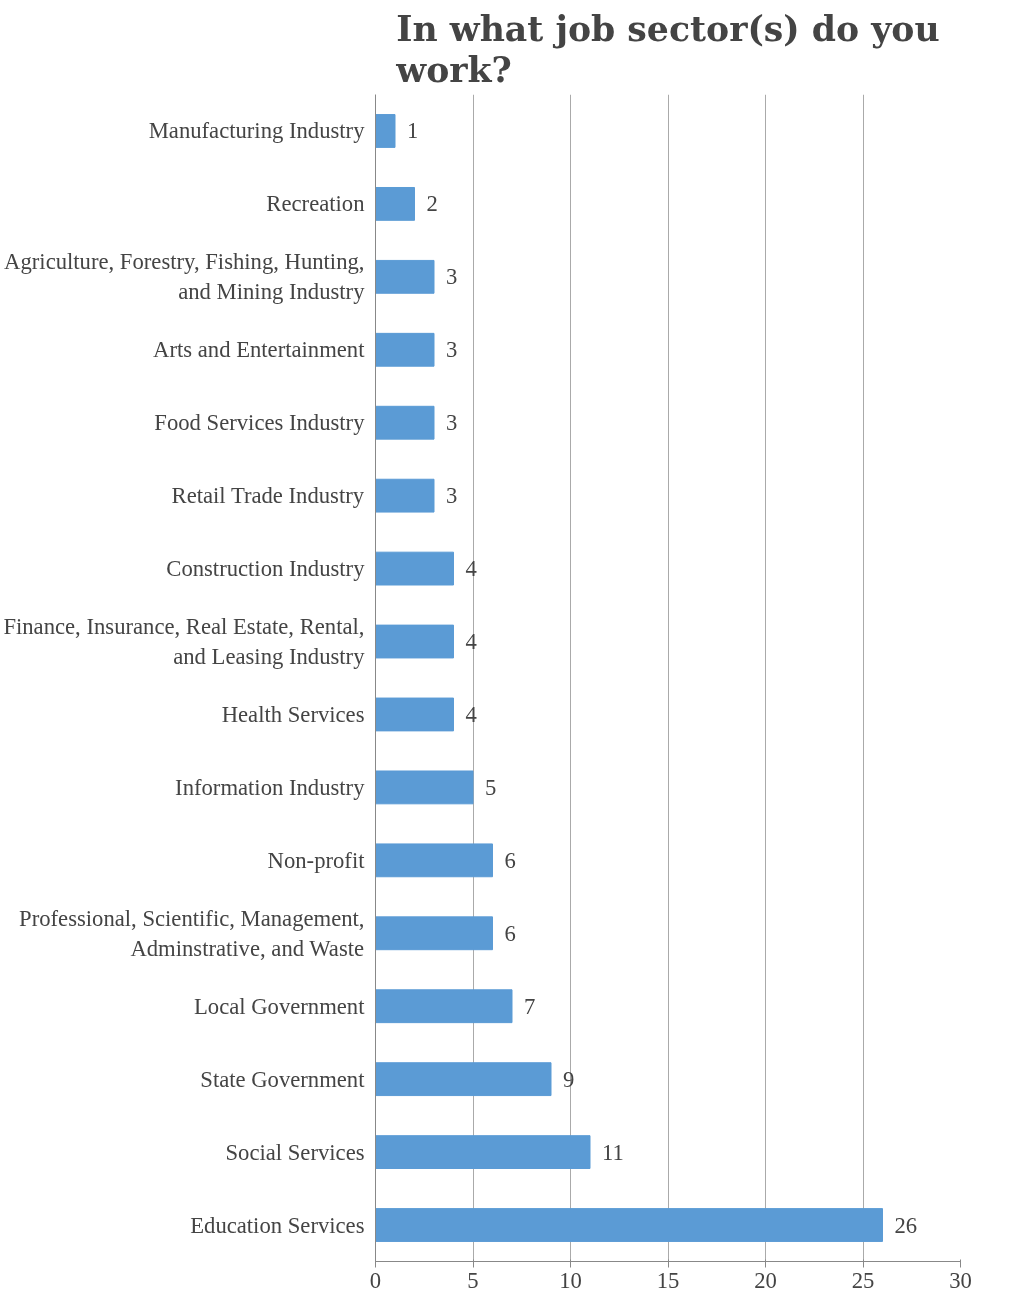 The height and width of the screenshot is (1308, 1024). Describe the element at coordinates (315, 204) in the screenshot. I see `y-tick-label: Recreation` at that location.